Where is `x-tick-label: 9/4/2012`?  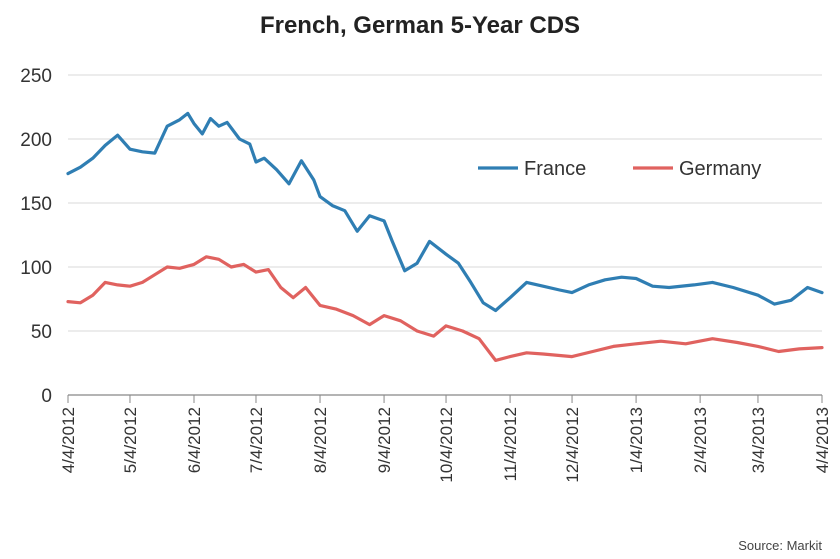 x-tick-label: 9/4/2012 is located at coordinates (384, 440).